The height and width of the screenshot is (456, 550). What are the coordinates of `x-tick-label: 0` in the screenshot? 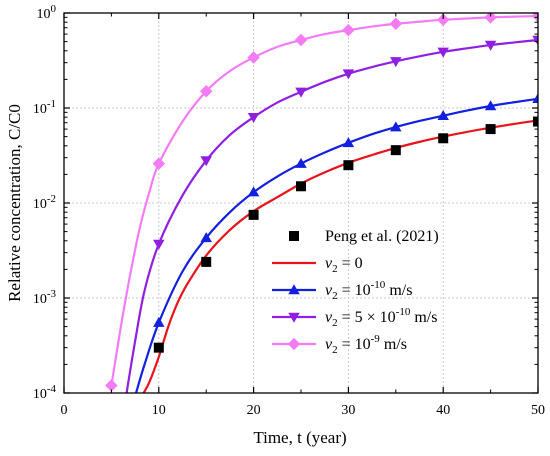 It's located at (64, 410).